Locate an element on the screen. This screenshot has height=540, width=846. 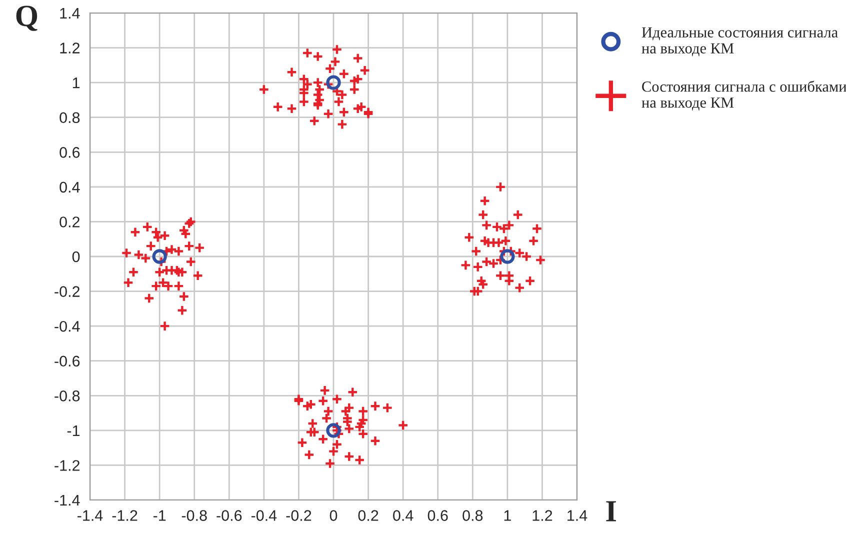
x-tick-label: 0.6 is located at coordinates (438, 515).